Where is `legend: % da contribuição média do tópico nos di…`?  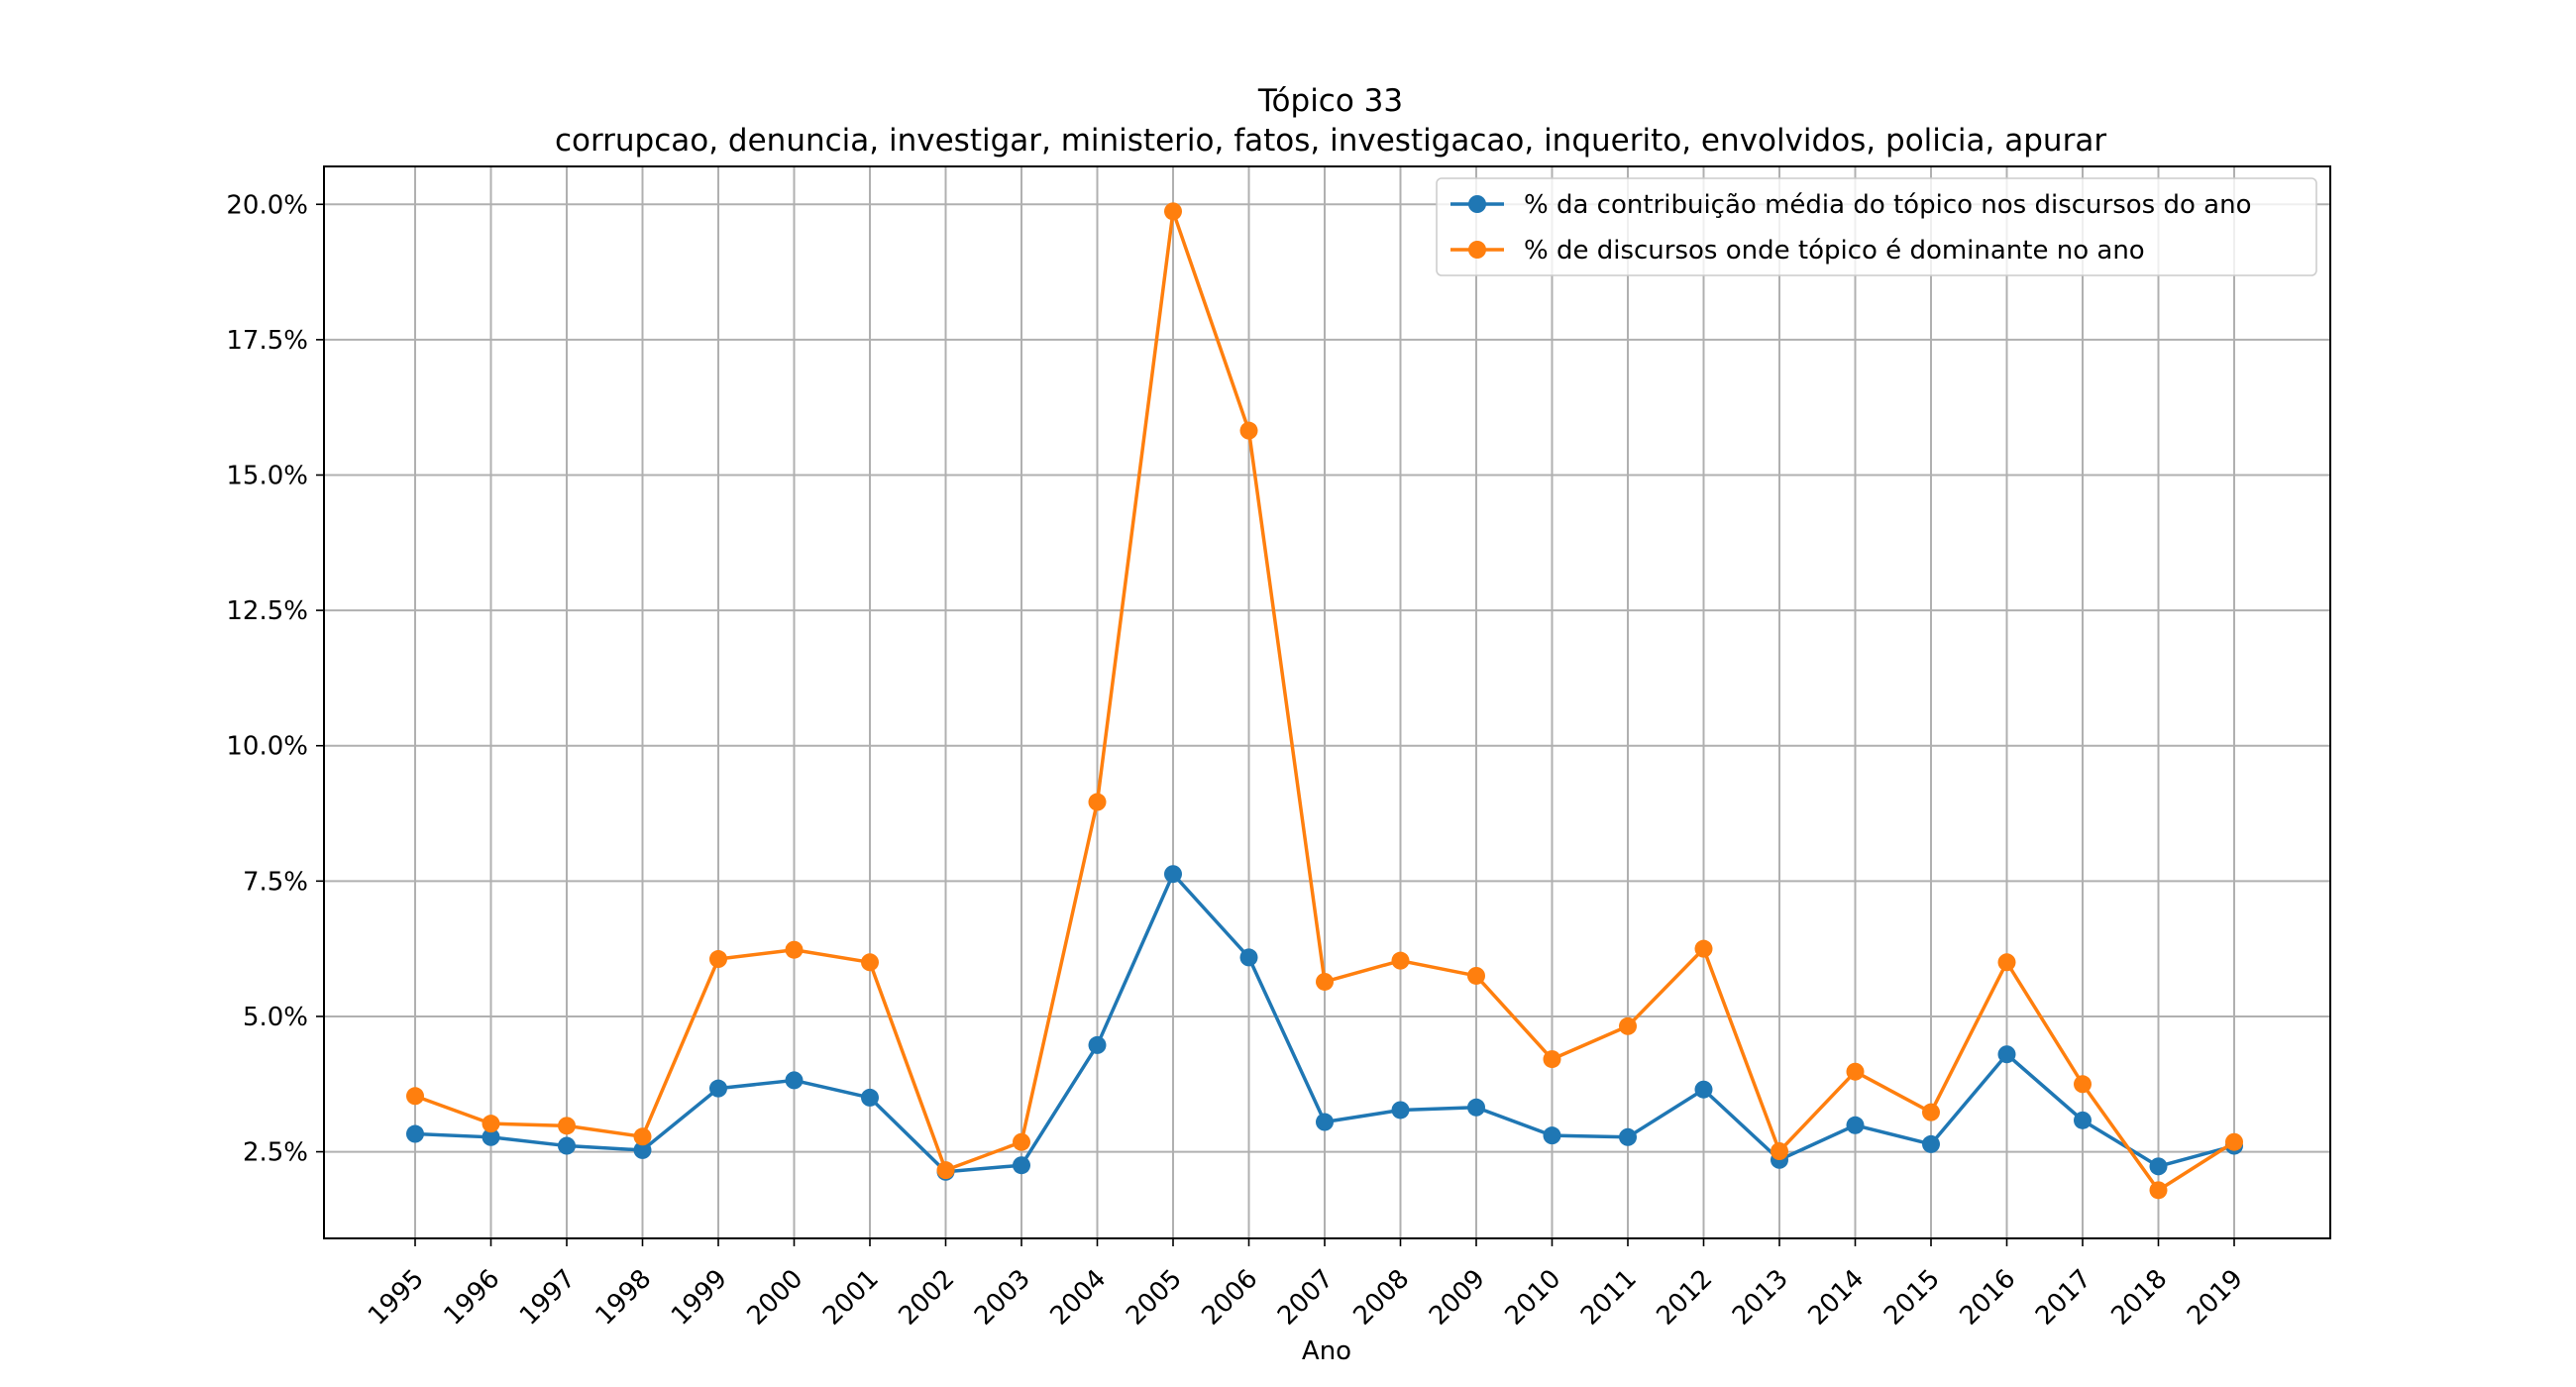 legend: % da contribuição média do tópico nos di… is located at coordinates (1876, 226).